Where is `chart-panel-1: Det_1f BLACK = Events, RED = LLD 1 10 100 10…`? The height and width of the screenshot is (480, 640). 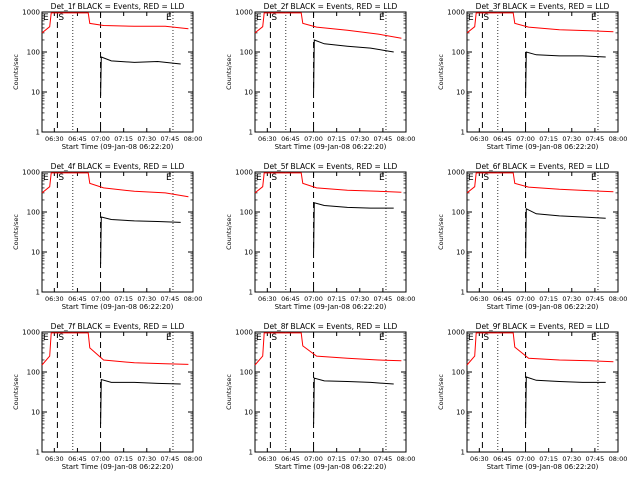 chart-panel-1: Det_1f BLACK = Events, RED = LLD 1 10 100 10… is located at coordinates (107, 76).